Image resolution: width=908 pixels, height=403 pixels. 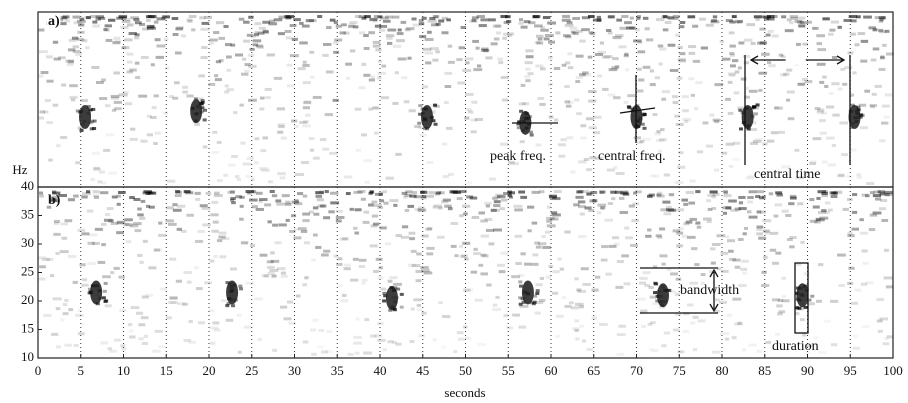 I want to click on annotation: central time, so click(x=787, y=174).